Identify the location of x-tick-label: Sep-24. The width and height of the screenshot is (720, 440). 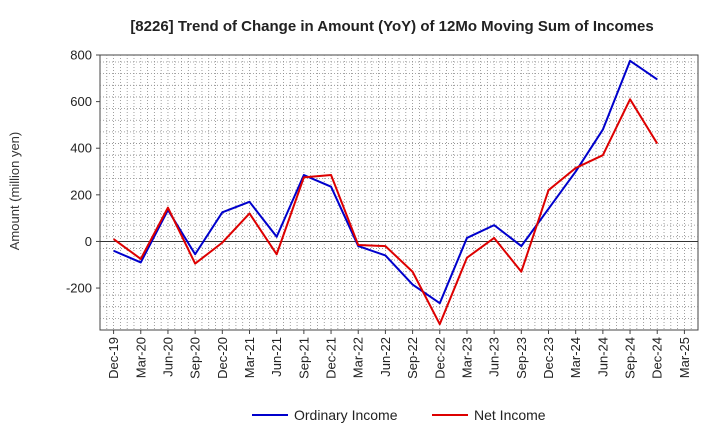
(630, 358).